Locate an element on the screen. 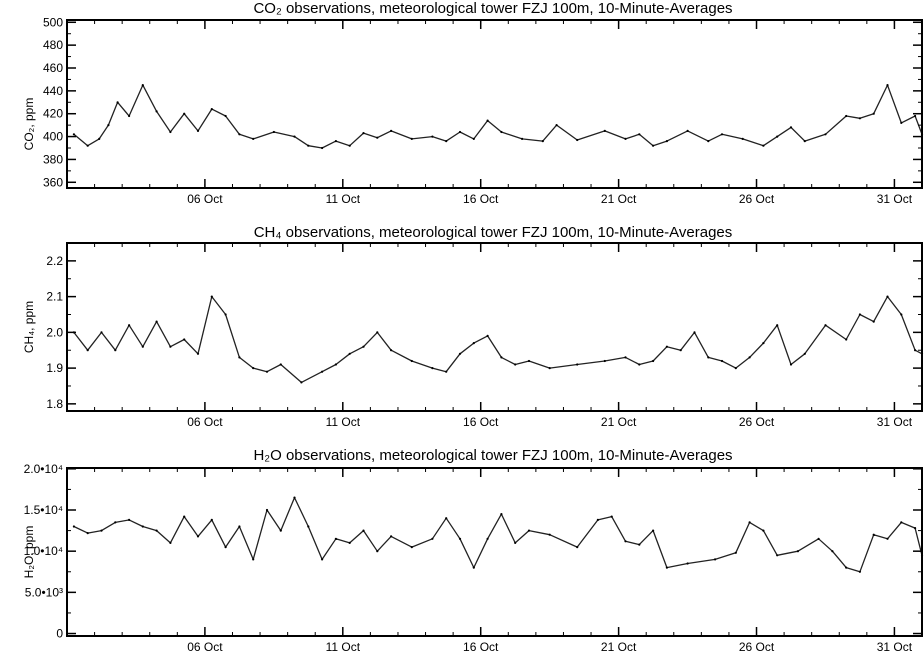 The height and width of the screenshot is (654, 924). series-line is located at coordinates (498, 116).